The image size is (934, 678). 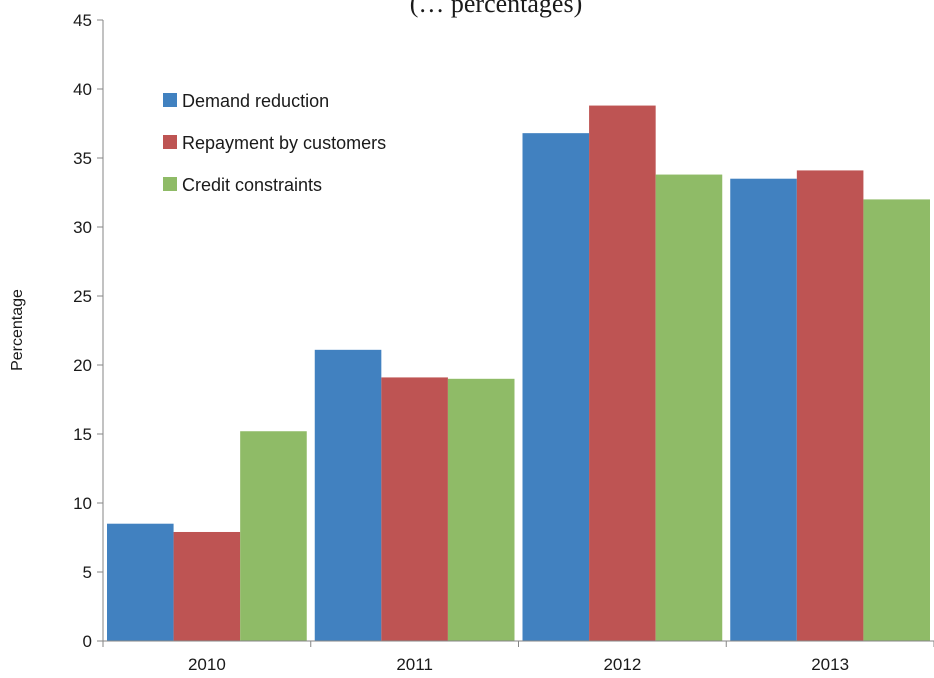 What do you see at coordinates (82, 434) in the screenshot?
I see `y-tick-label: 15` at bounding box center [82, 434].